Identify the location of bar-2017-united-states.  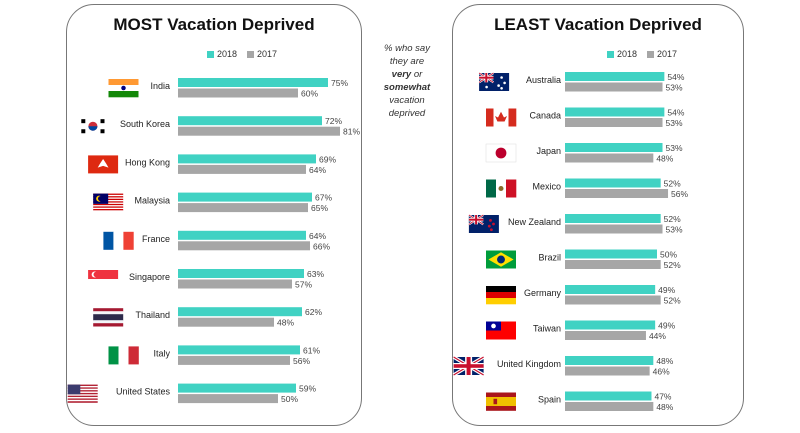
(228, 399).